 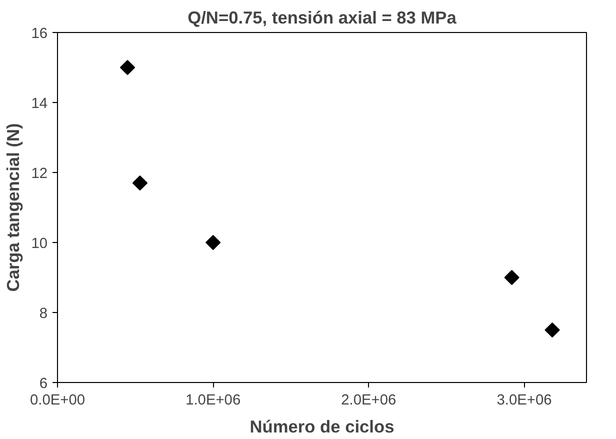 I want to click on y-tick-label: 12, so click(x=39, y=174).